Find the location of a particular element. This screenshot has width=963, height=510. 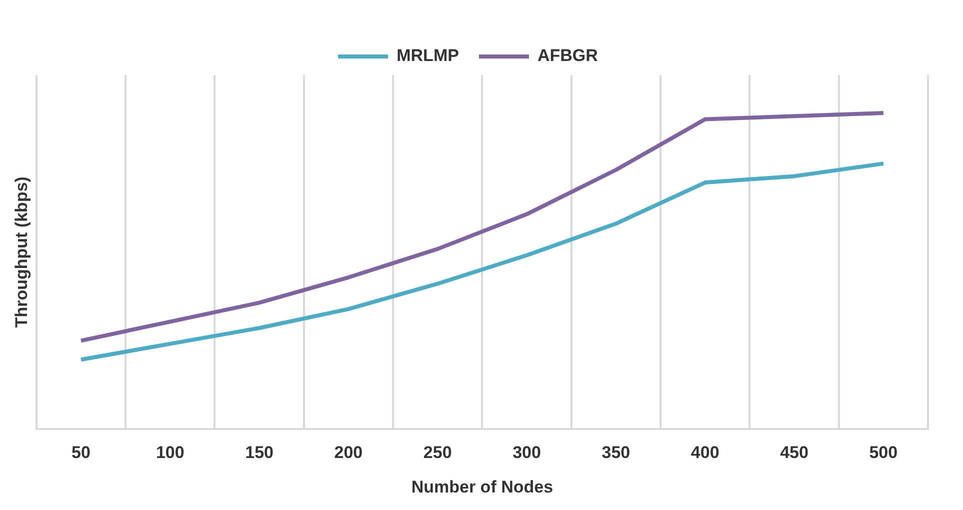

x-tick-label: 150 is located at coordinates (259, 452).